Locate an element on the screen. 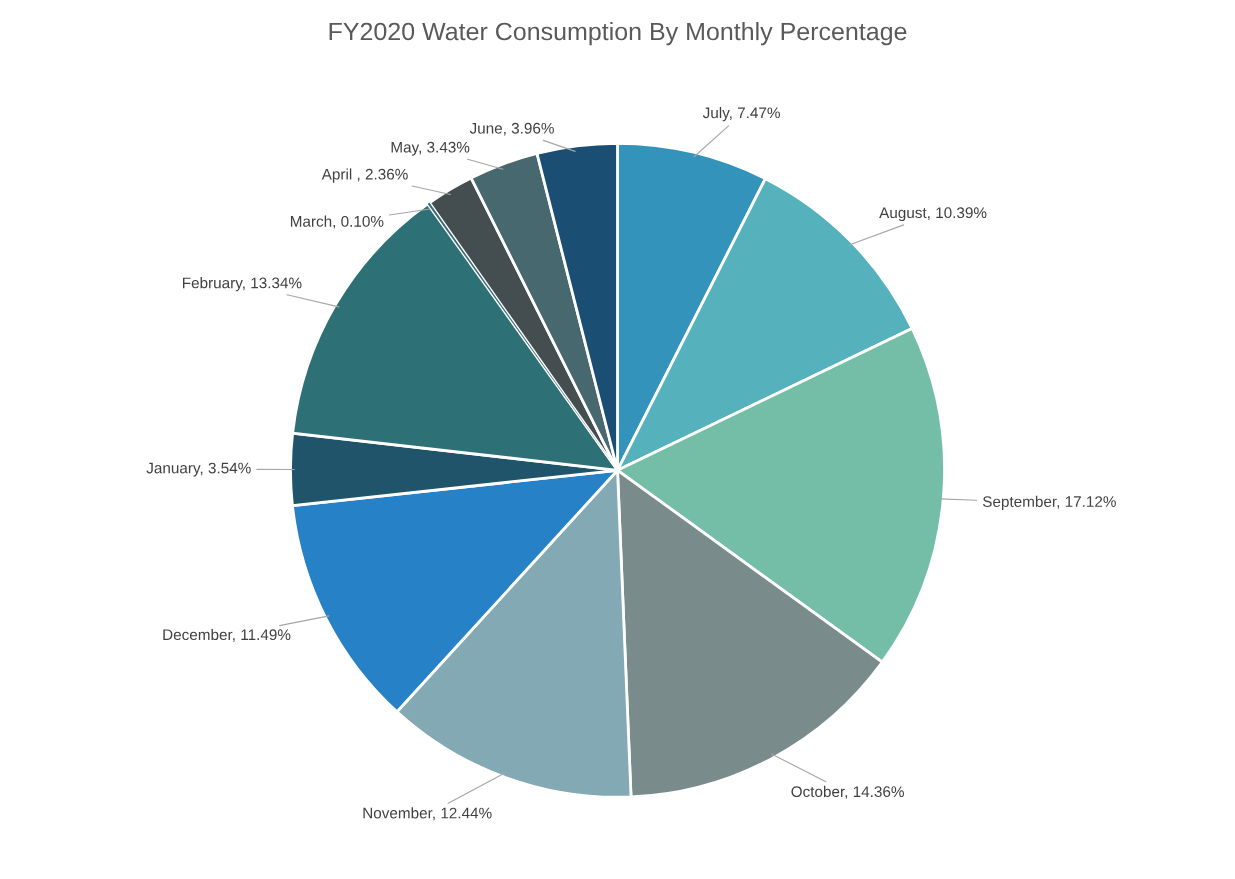 The image size is (1235, 879). slice-label: May, 3.43% is located at coordinates (430, 148).